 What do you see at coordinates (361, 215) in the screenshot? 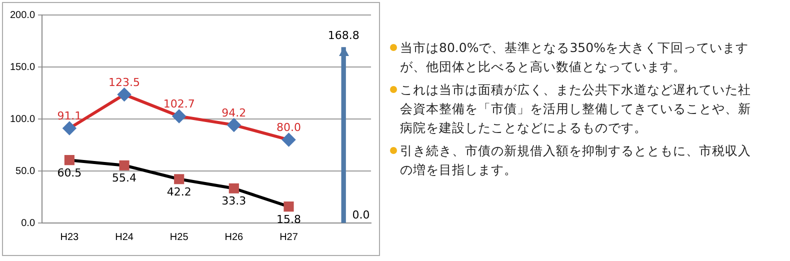
I see `annotation: 0.0` at bounding box center [361, 215].